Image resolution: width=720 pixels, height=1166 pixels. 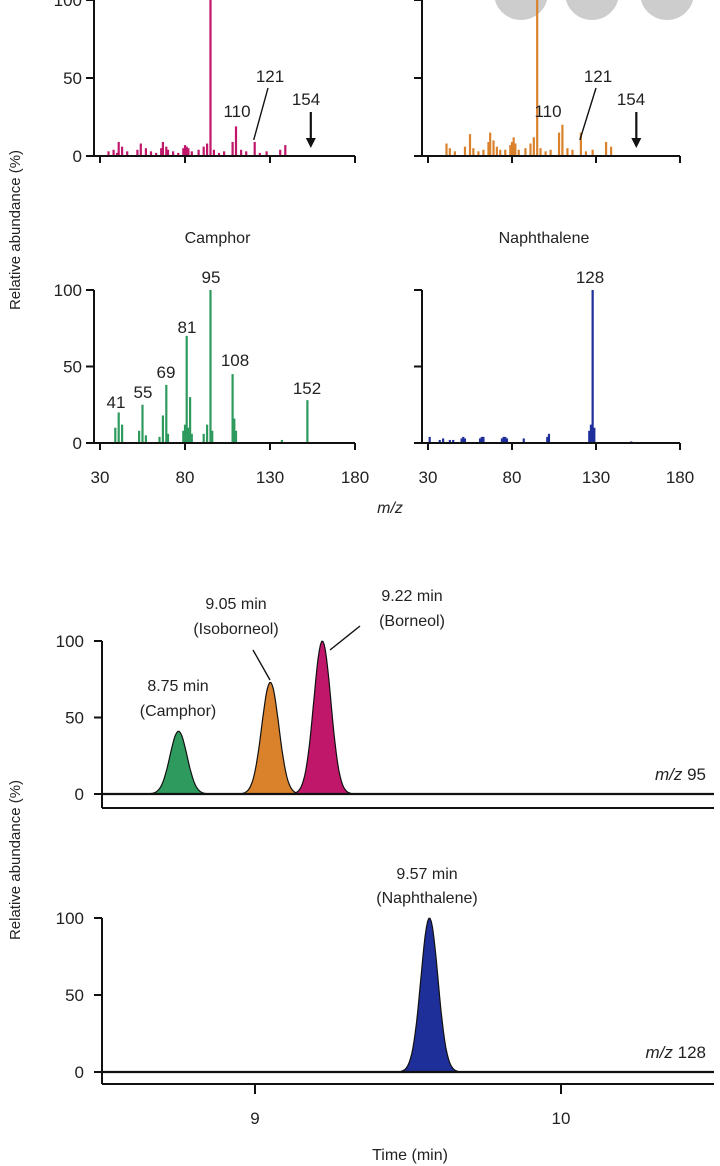 I want to click on peak-name-label: (Naphthalene), so click(x=426, y=898).